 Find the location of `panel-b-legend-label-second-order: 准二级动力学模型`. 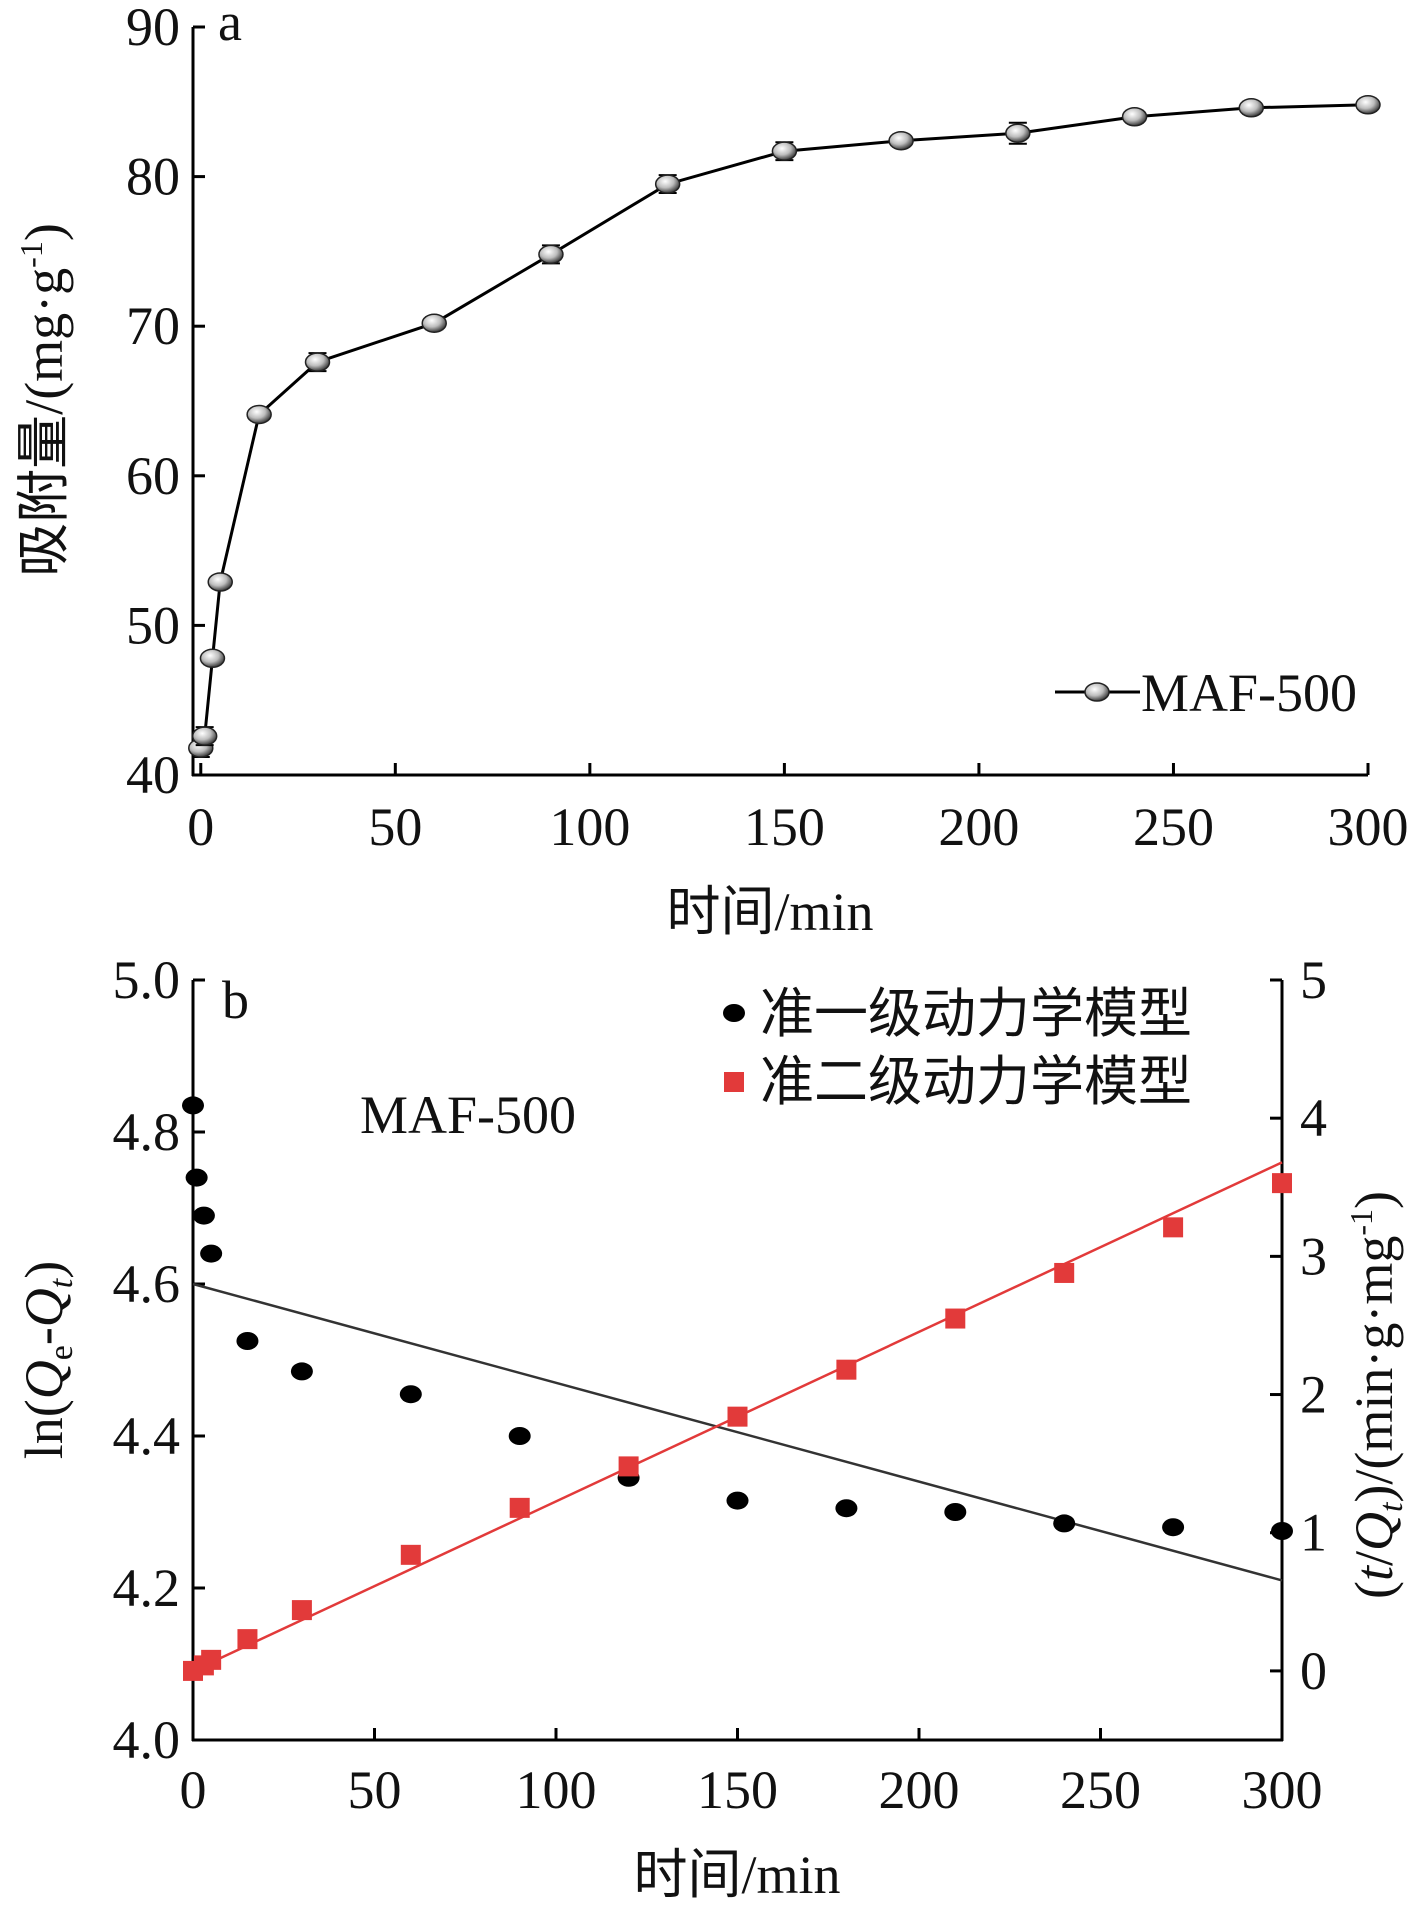

panel-b-legend-label-second-order: 准二级动力学模型 is located at coordinates (976, 1082).